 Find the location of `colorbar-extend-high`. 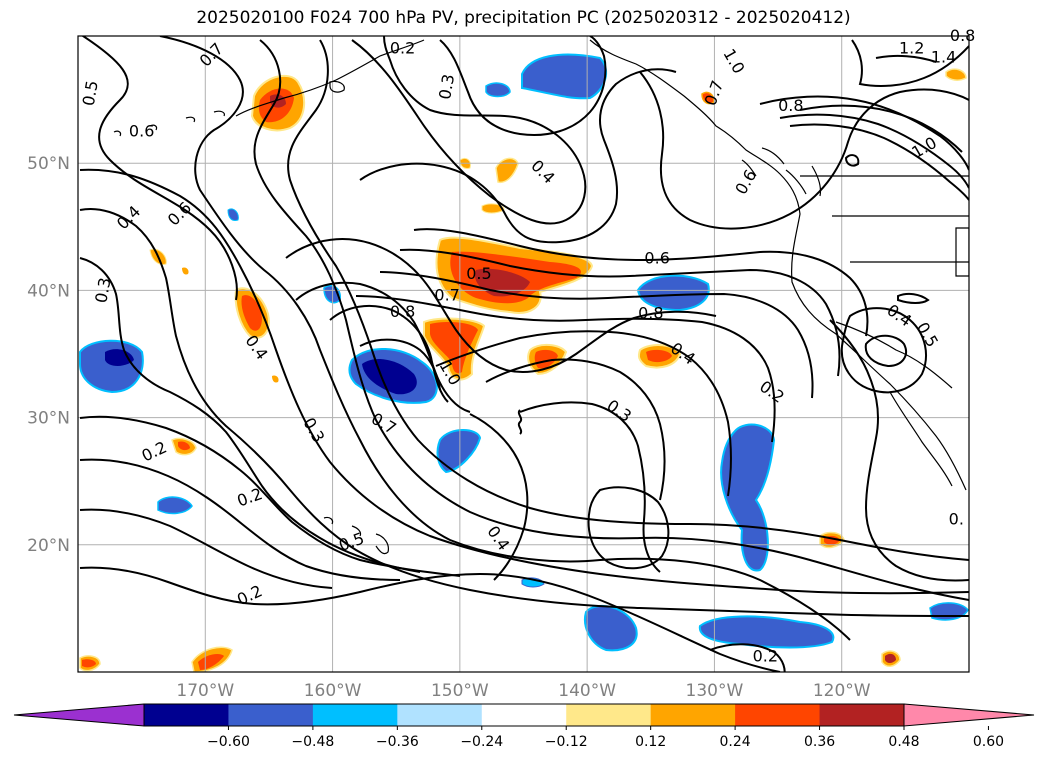

colorbar-extend-high is located at coordinates (969, 715).